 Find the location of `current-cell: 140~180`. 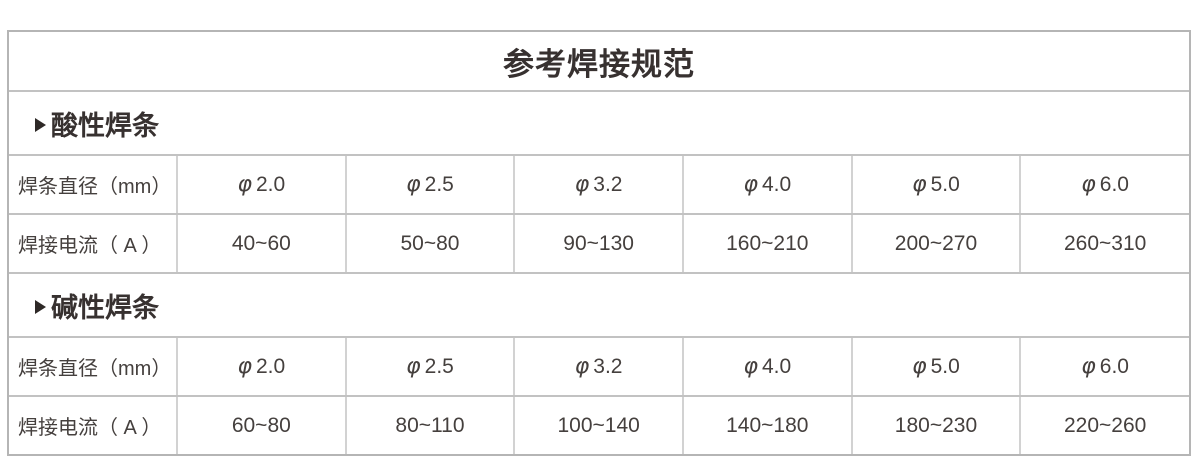

current-cell: 140~180 is located at coordinates (767, 424).